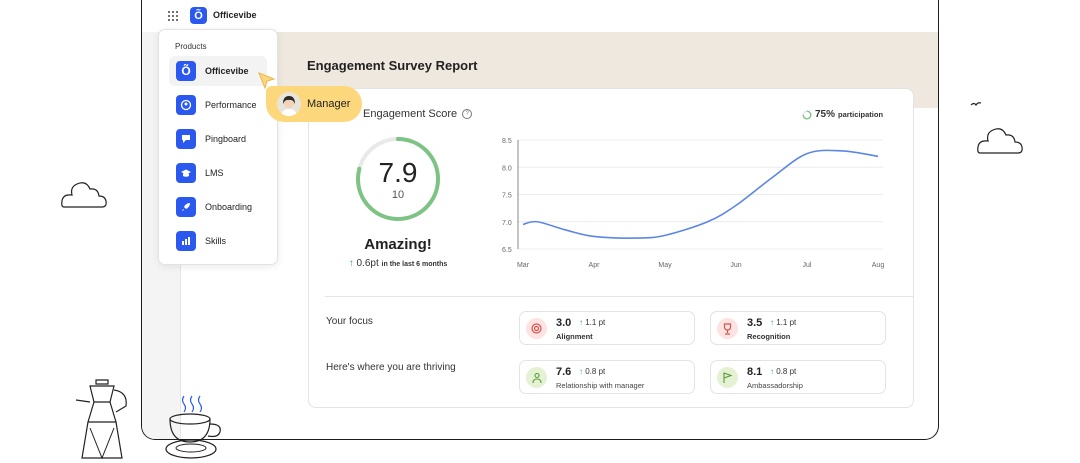 The width and height of the screenshot is (1080, 463). I want to click on menu-item-label: Onboarding, so click(229, 207).